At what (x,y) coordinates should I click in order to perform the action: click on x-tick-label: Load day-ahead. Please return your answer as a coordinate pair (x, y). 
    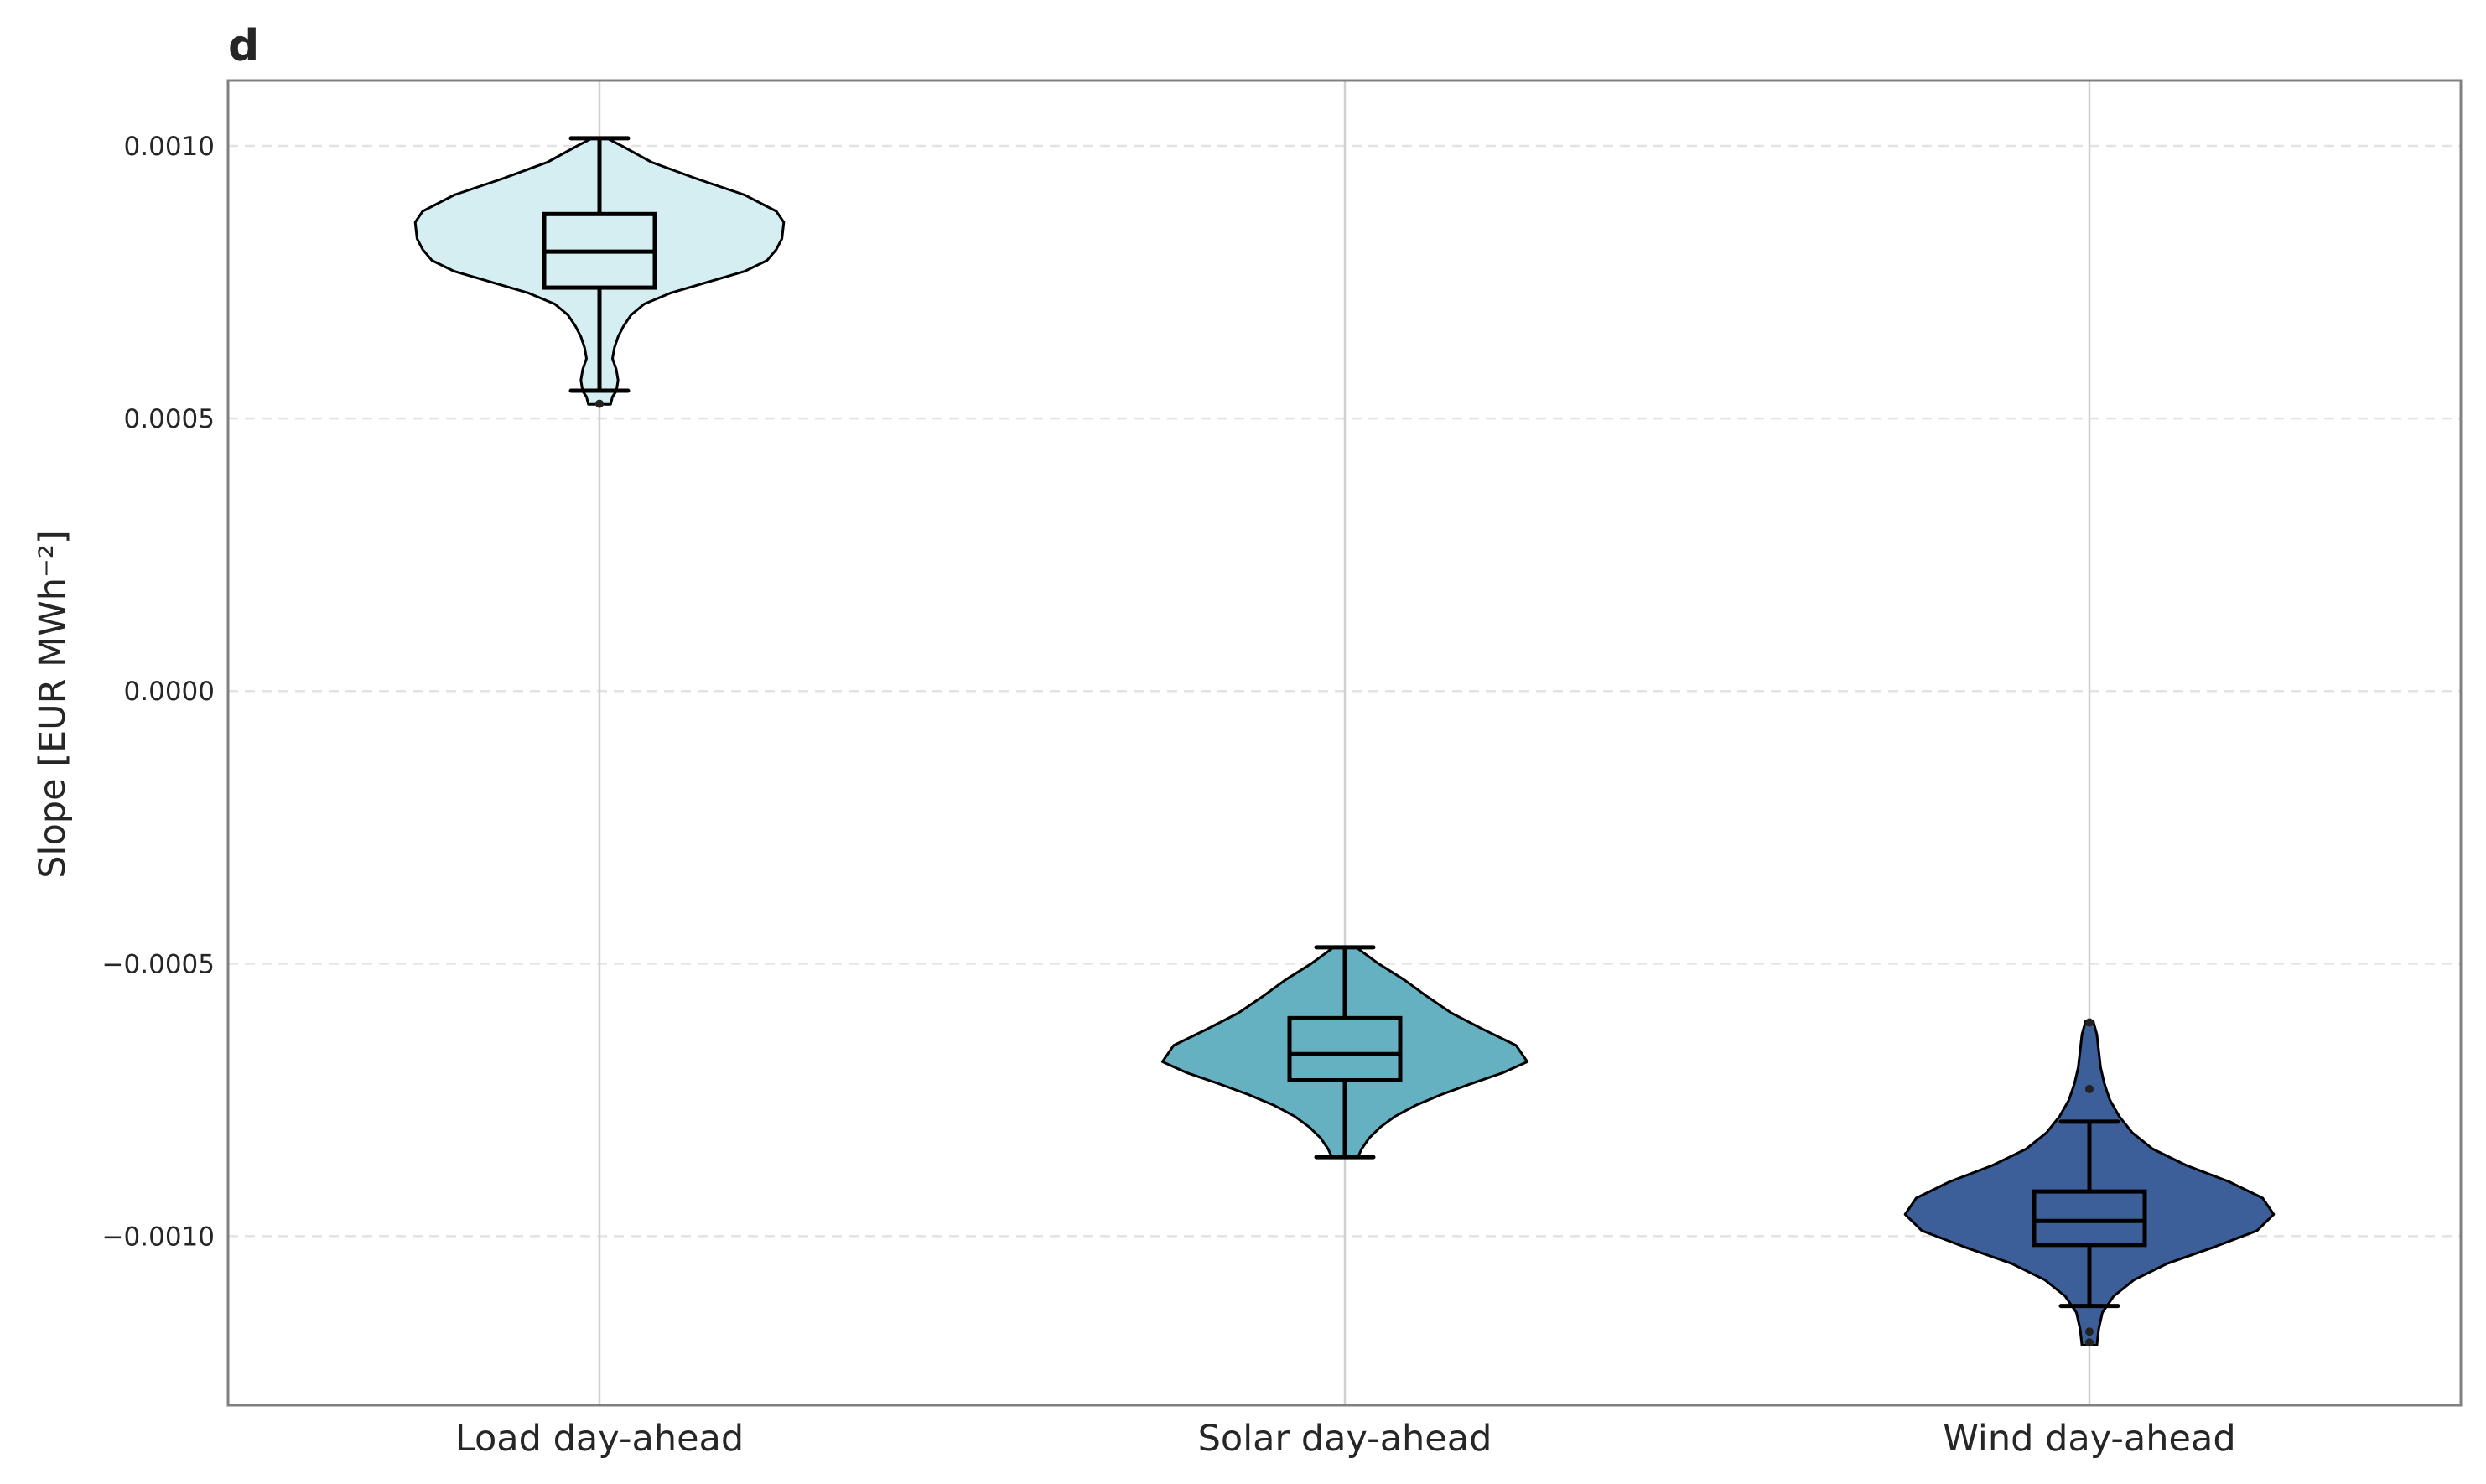
    Looking at the image, I should click on (599, 1439).